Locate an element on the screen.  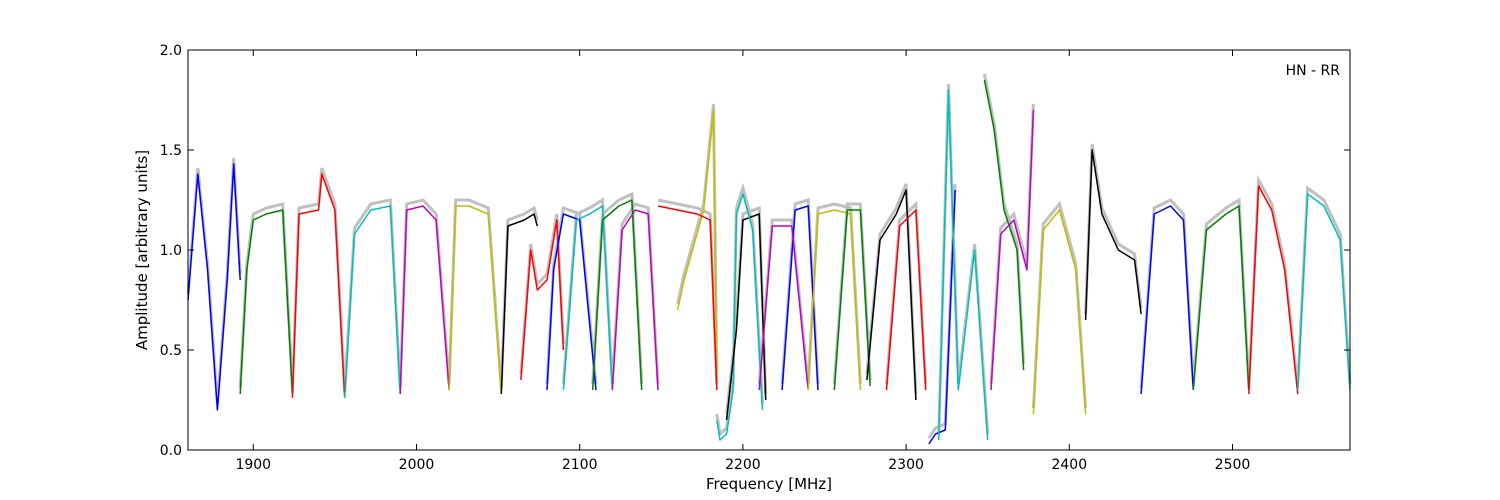
annotation-label: HN - RR is located at coordinates (1313, 71).